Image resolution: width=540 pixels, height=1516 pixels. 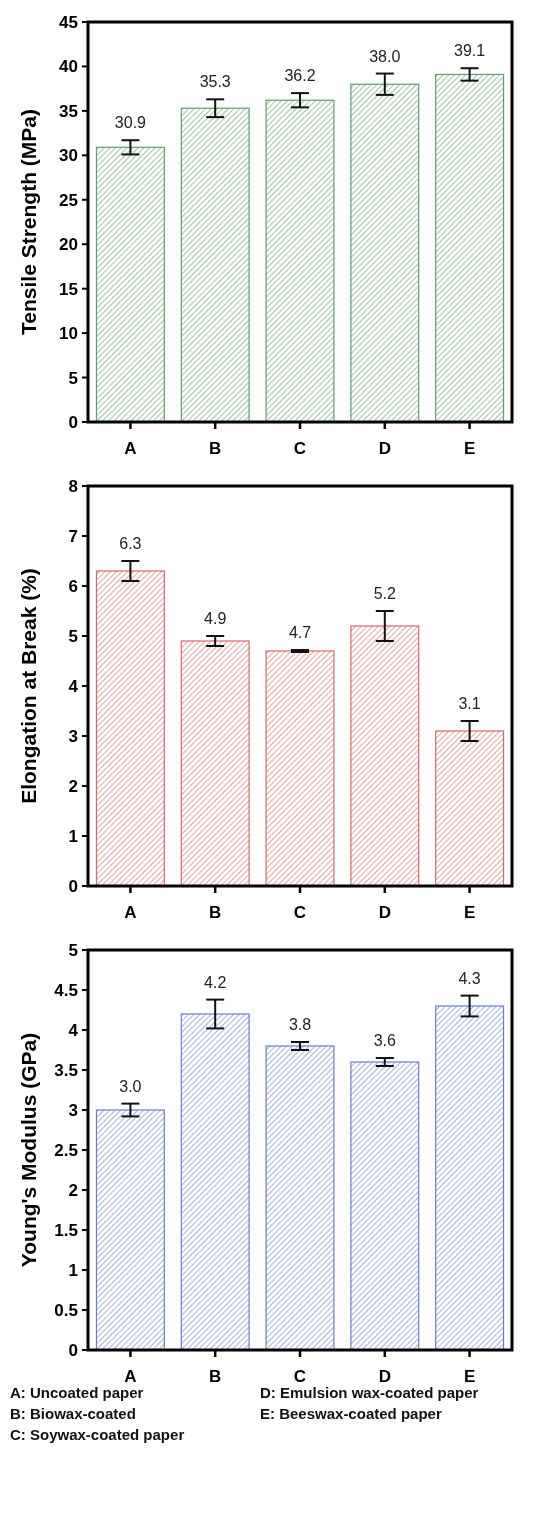 What do you see at coordinates (300, 632) in the screenshot?
I see `data-label: 4.7` at bounding box center [300, 632].